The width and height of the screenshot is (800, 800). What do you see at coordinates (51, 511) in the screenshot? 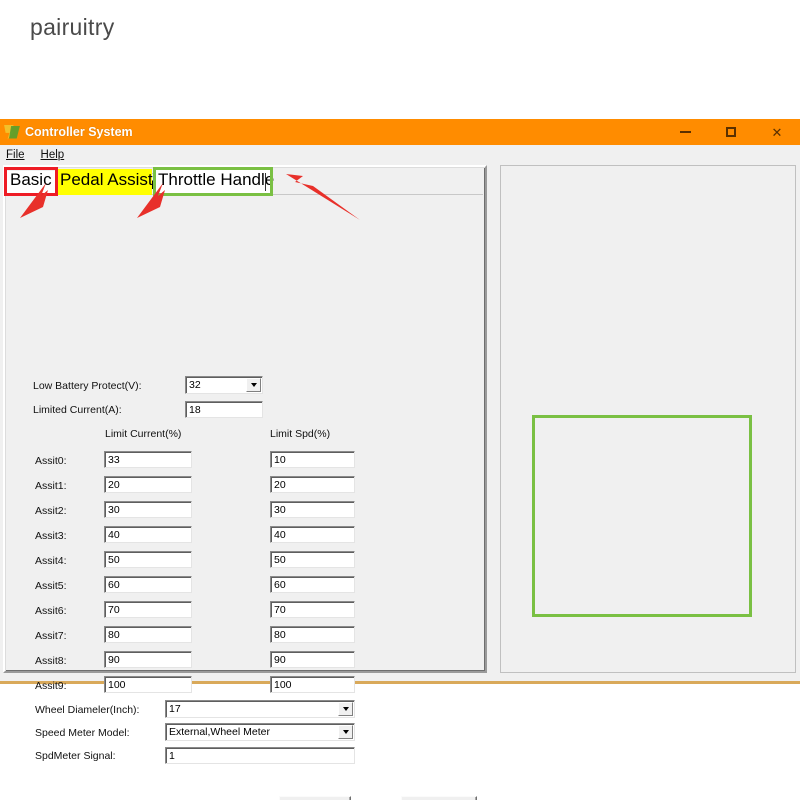
I see `assist-row-label: Assit2:` at bounding box center [51, 511].